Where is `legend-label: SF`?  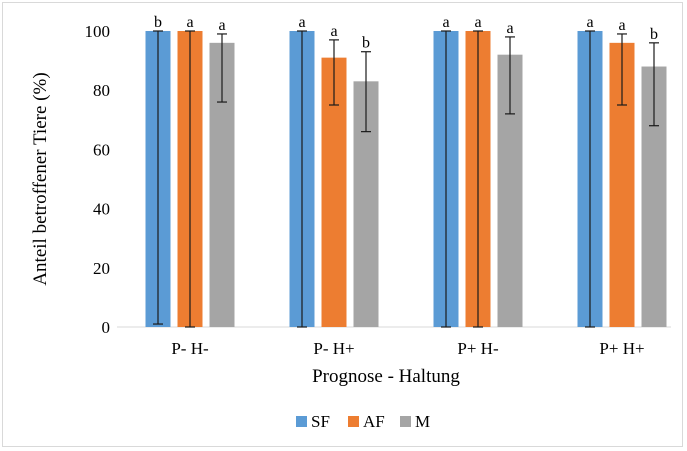 legend-label: SF is located at coordinates (320, 421).